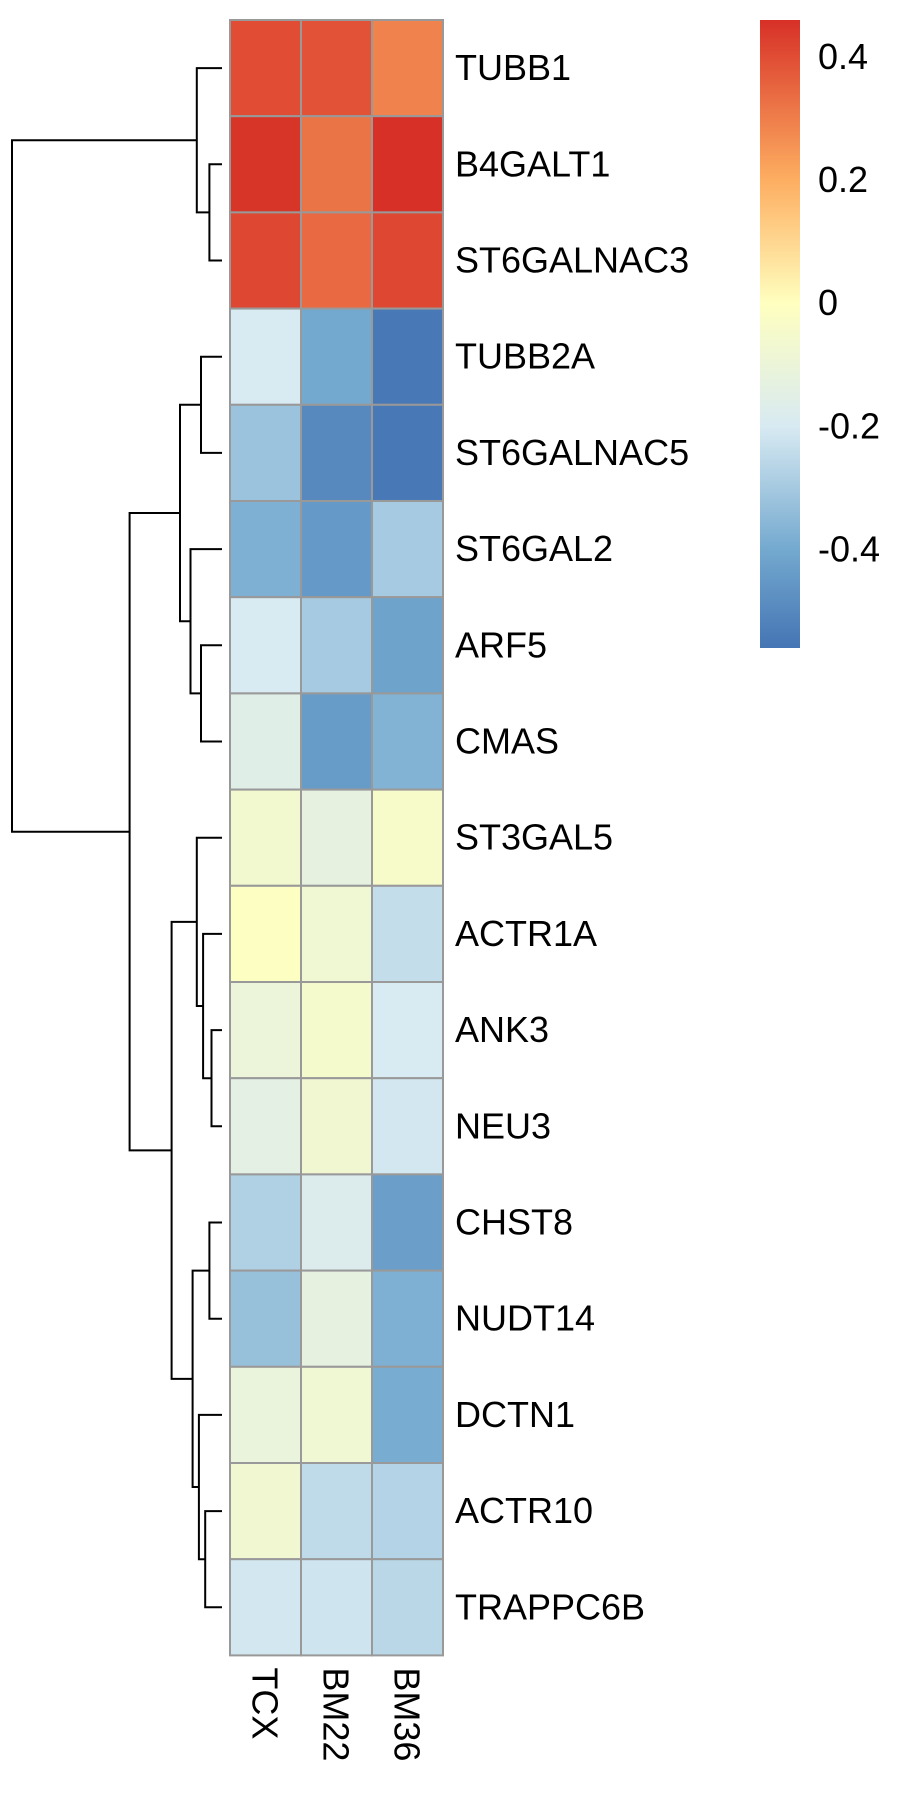 This screenshot has width=900, height=1805. Describe the element at coordinates (208, 922) in the screenshot. I see `dendrogram-branch-n9` at that location.